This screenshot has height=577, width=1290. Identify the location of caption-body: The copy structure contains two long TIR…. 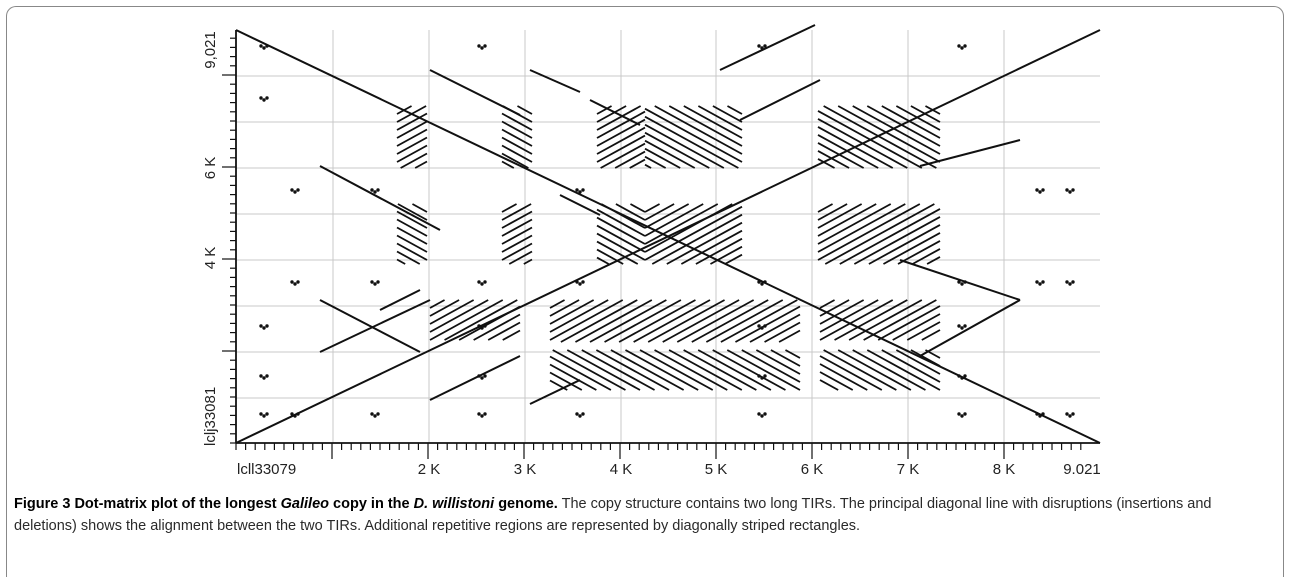
(613, 515).